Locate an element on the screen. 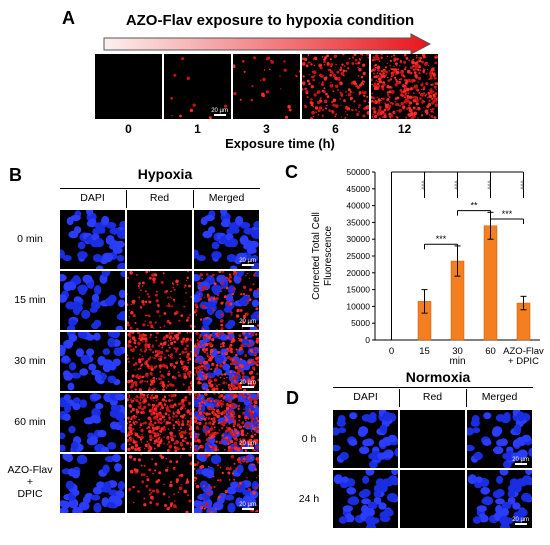 The height and width of the screenshot is (545, 550). y-tick-label: 10000 is located at coordinates (358, 306).